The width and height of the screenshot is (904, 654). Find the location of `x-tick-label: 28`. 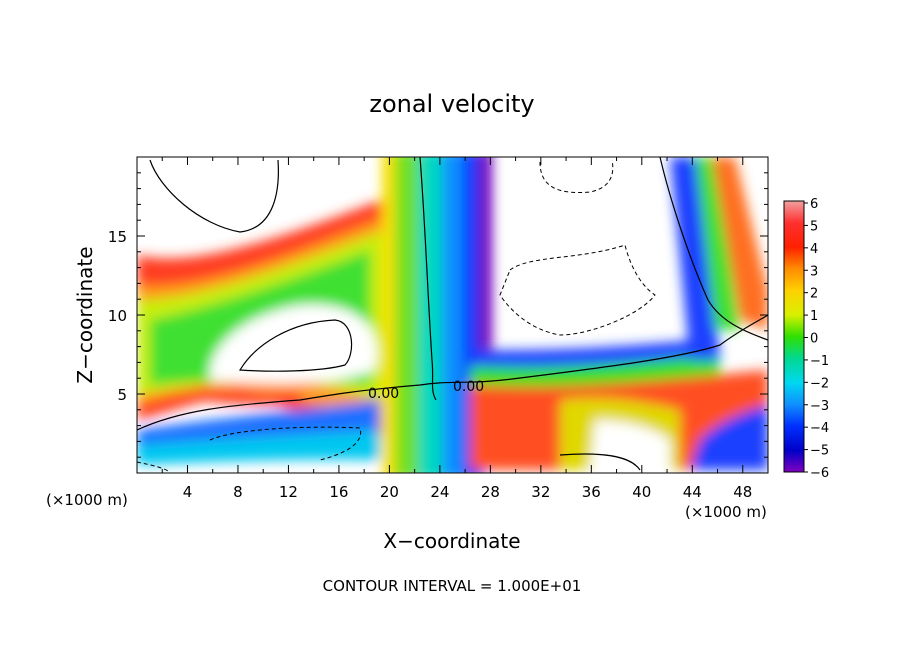

x-tick-label: 28 is located at coordinates (490, 492).